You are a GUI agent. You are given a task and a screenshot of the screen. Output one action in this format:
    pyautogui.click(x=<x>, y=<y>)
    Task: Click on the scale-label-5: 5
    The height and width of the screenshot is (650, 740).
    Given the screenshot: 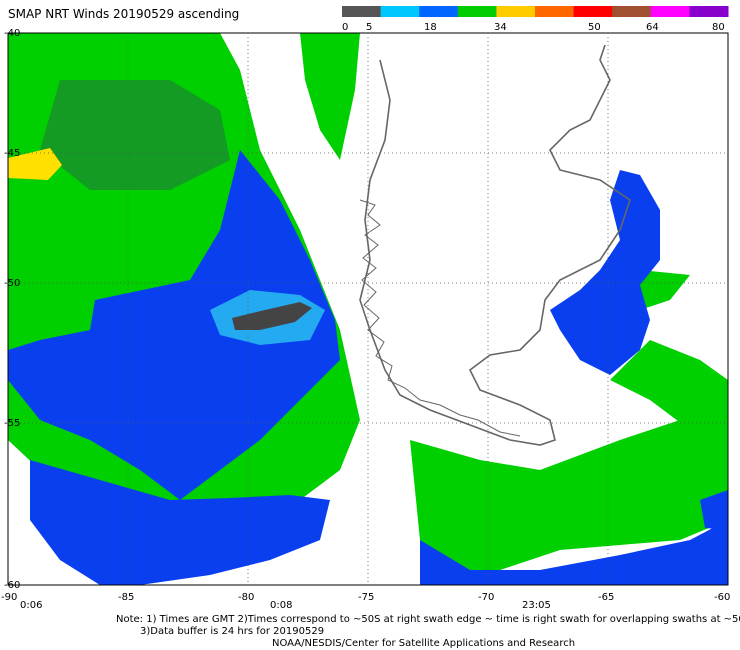 What is the action you would take?
    pyautogui.click(x=369, y=26)
    